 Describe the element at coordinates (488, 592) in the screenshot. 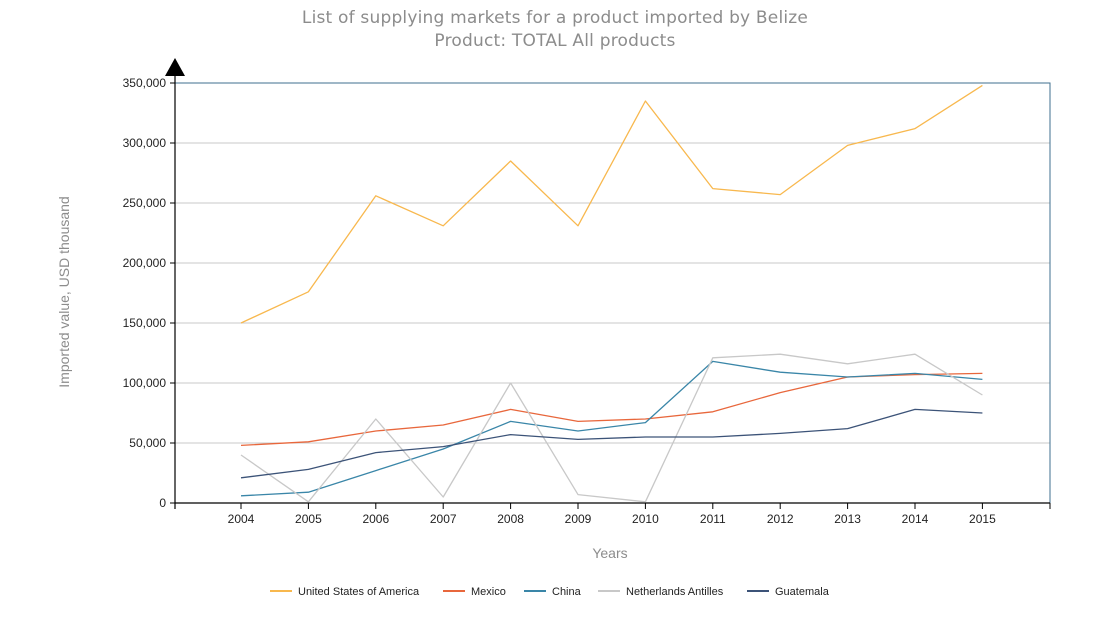

I see `legend-item-label: Mexico` at that location.